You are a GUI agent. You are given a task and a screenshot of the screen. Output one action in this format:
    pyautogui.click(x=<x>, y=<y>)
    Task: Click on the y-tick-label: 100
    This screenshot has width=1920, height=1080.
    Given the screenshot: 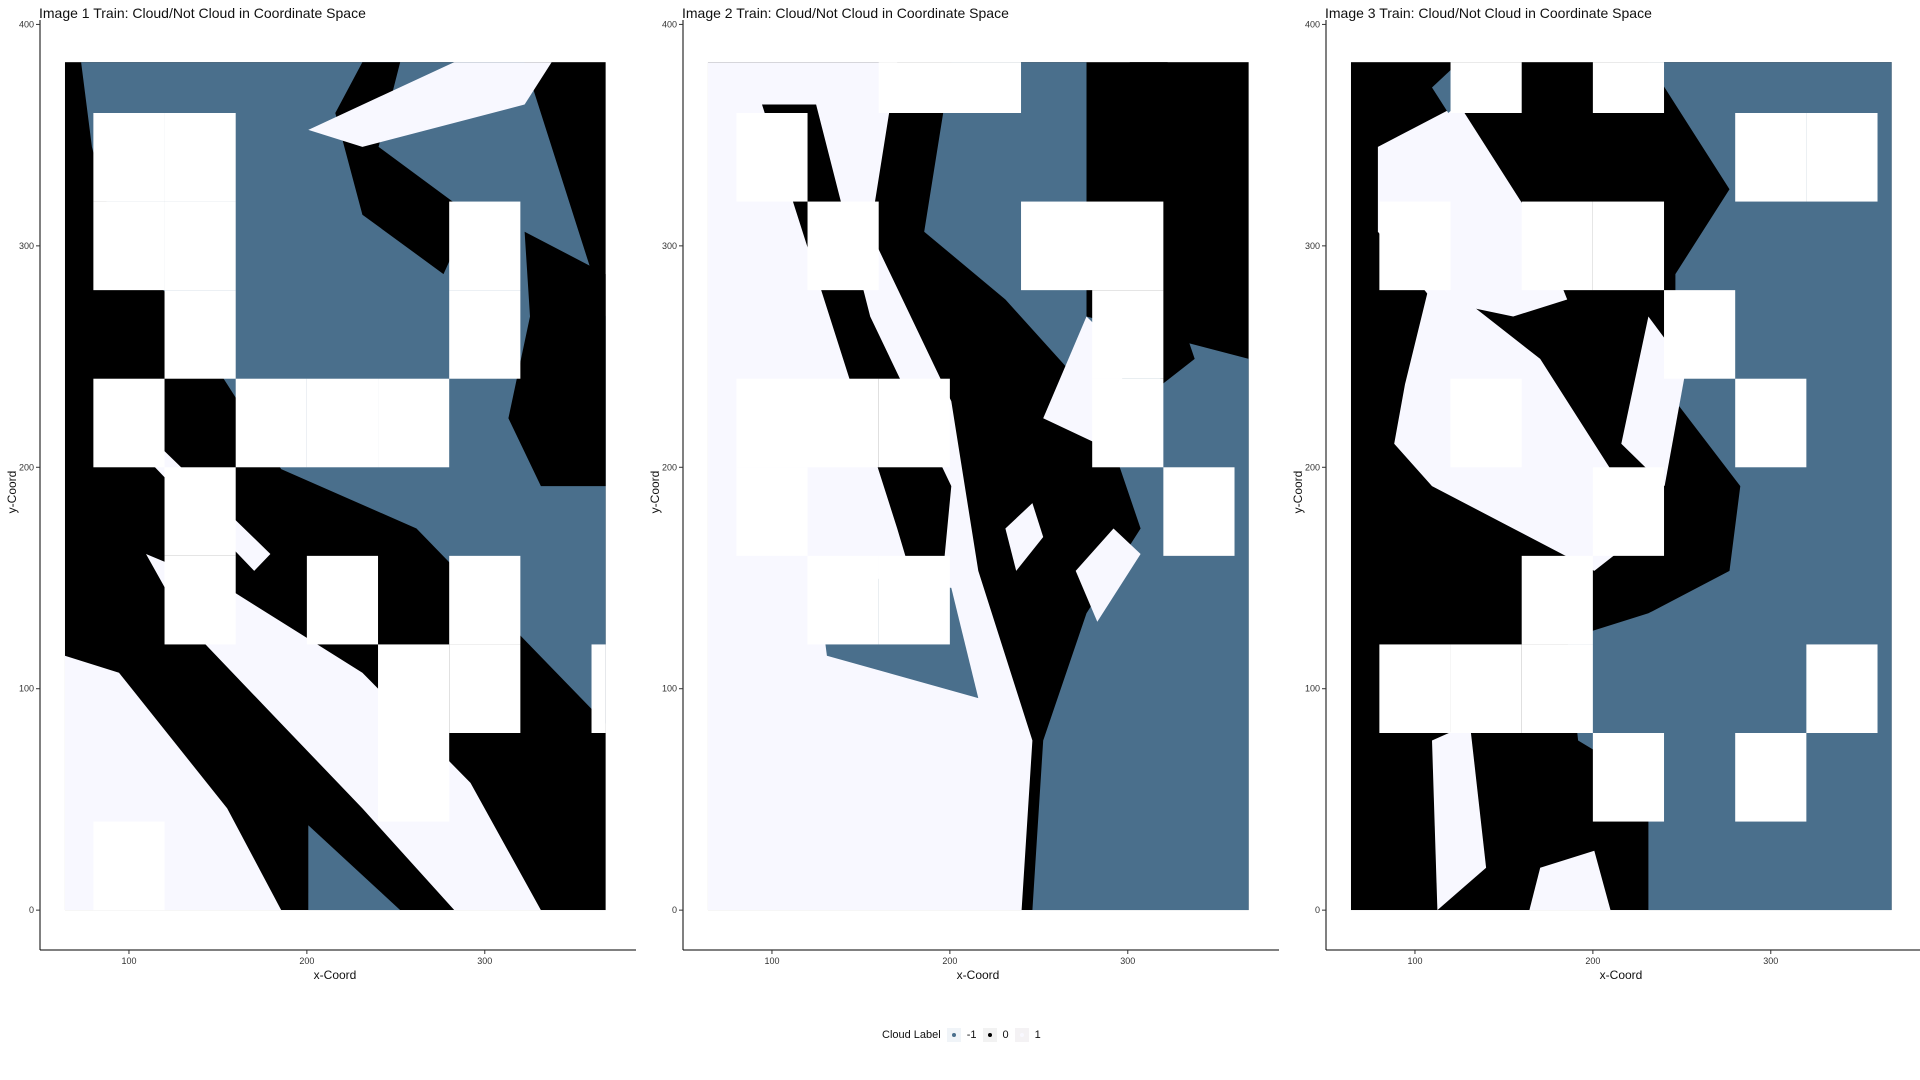 What is the action you would take?
    pyautogui.click(x=669, y=689)
    